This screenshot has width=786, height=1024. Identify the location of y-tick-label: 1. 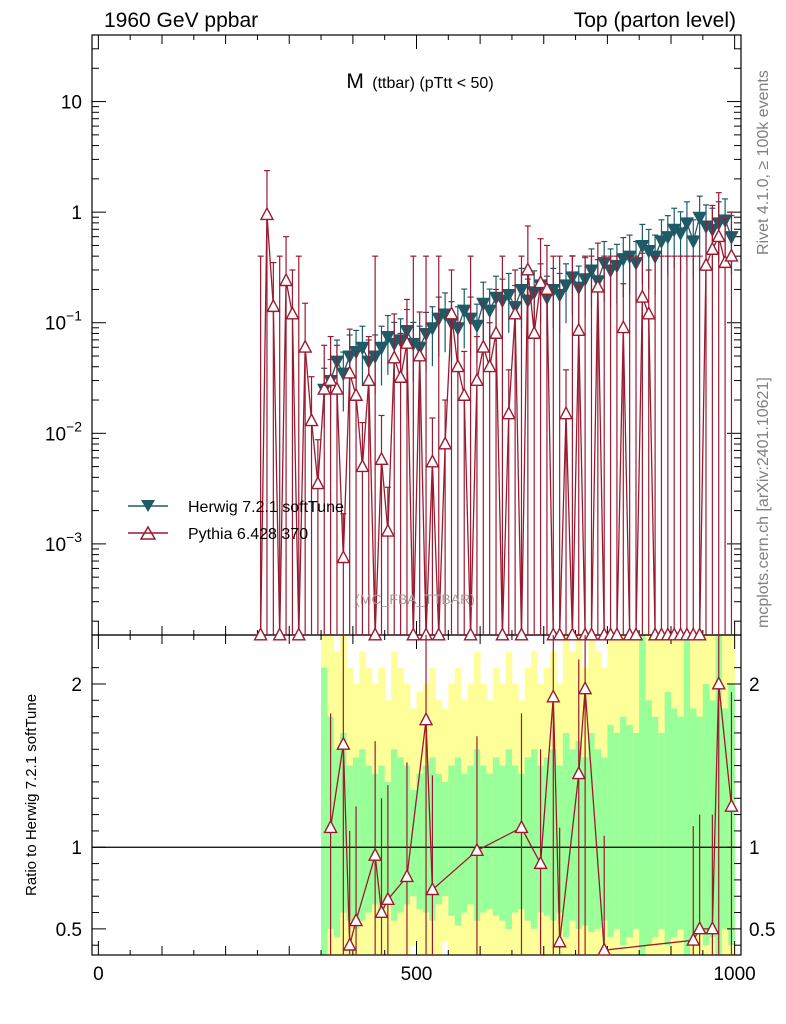
(76, 213).